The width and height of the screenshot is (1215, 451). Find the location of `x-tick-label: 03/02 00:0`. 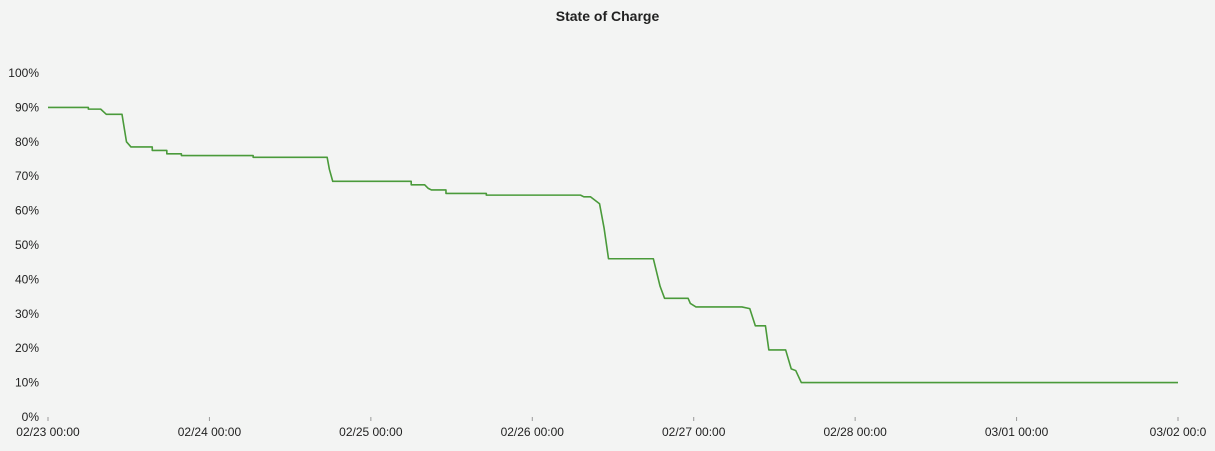

x-tick-label: 03/02 00:0 is located at coordinates (1178, 432).